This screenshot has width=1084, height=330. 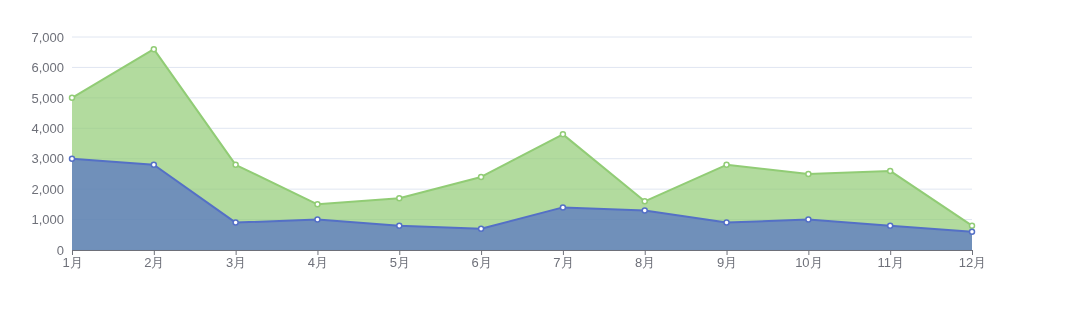 What do you see at coordinates (972, 263) in the screenshot?
I see `x-tick-label: 12月` at bounding box center [972, 263].